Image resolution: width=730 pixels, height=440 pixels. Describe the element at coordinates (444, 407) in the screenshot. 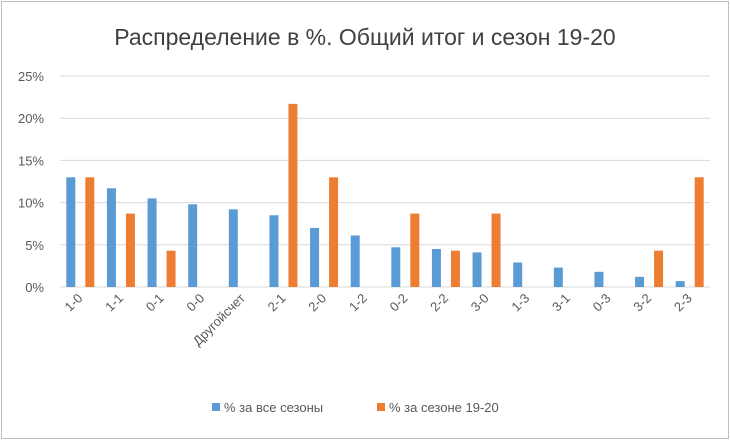

I see `legend-label: % за сезоне 19-20` at that location.